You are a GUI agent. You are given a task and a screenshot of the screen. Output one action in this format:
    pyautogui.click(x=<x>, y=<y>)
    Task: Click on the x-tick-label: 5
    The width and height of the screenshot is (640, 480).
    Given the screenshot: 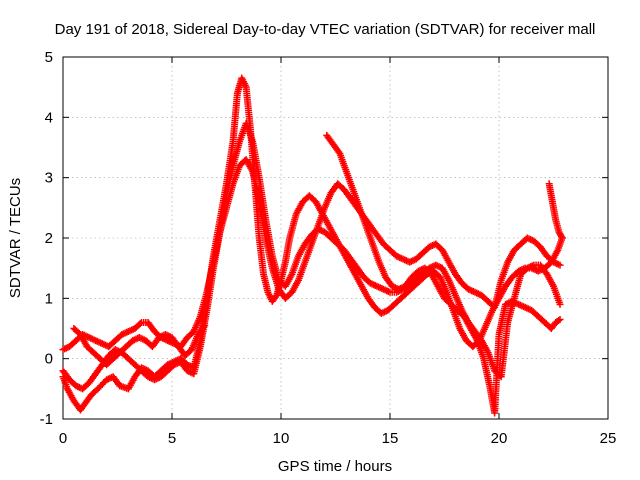 What is the action you would take?
    pyautogui.click(x=172, y=438)
    